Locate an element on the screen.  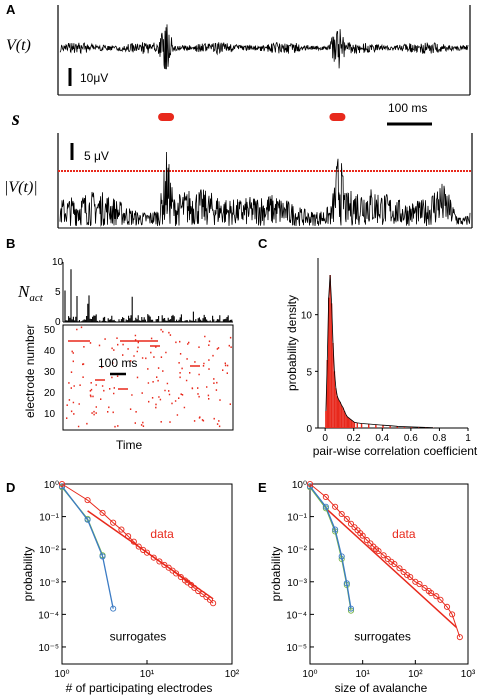
xtick-label: 10² is located at coordinates (415, 674).